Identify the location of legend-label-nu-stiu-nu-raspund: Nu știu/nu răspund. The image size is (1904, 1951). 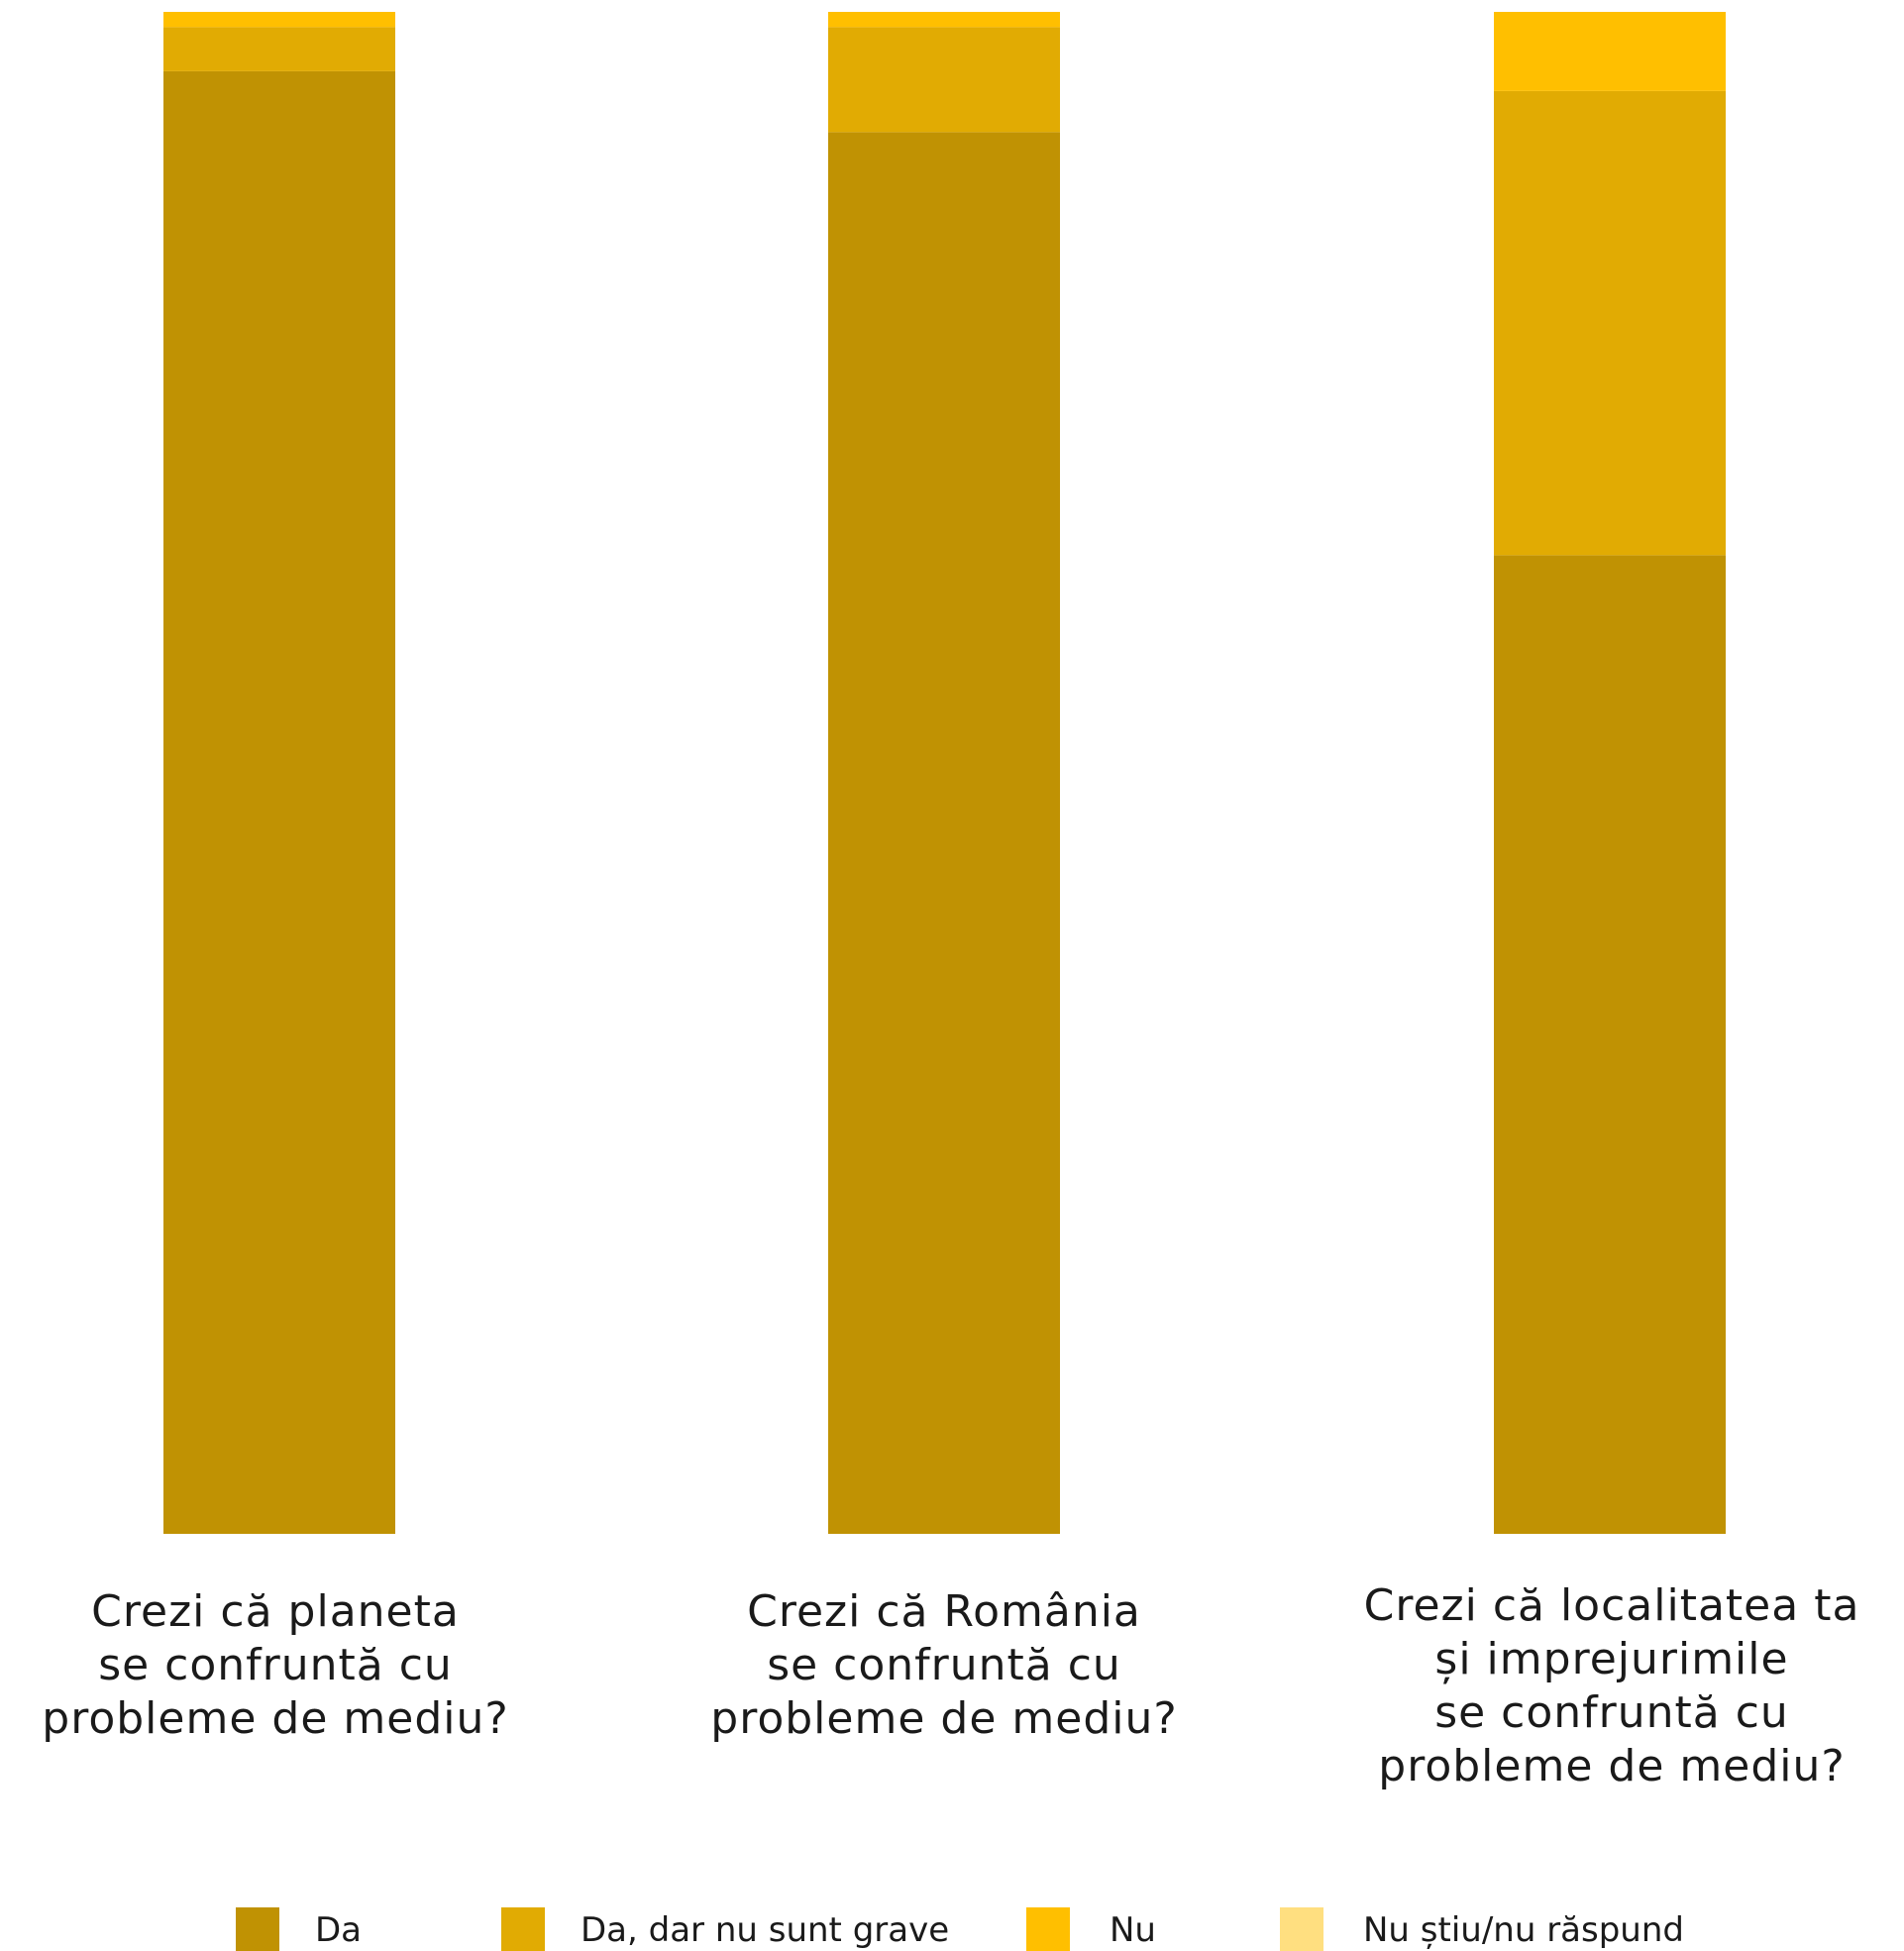
(1523, 1930).